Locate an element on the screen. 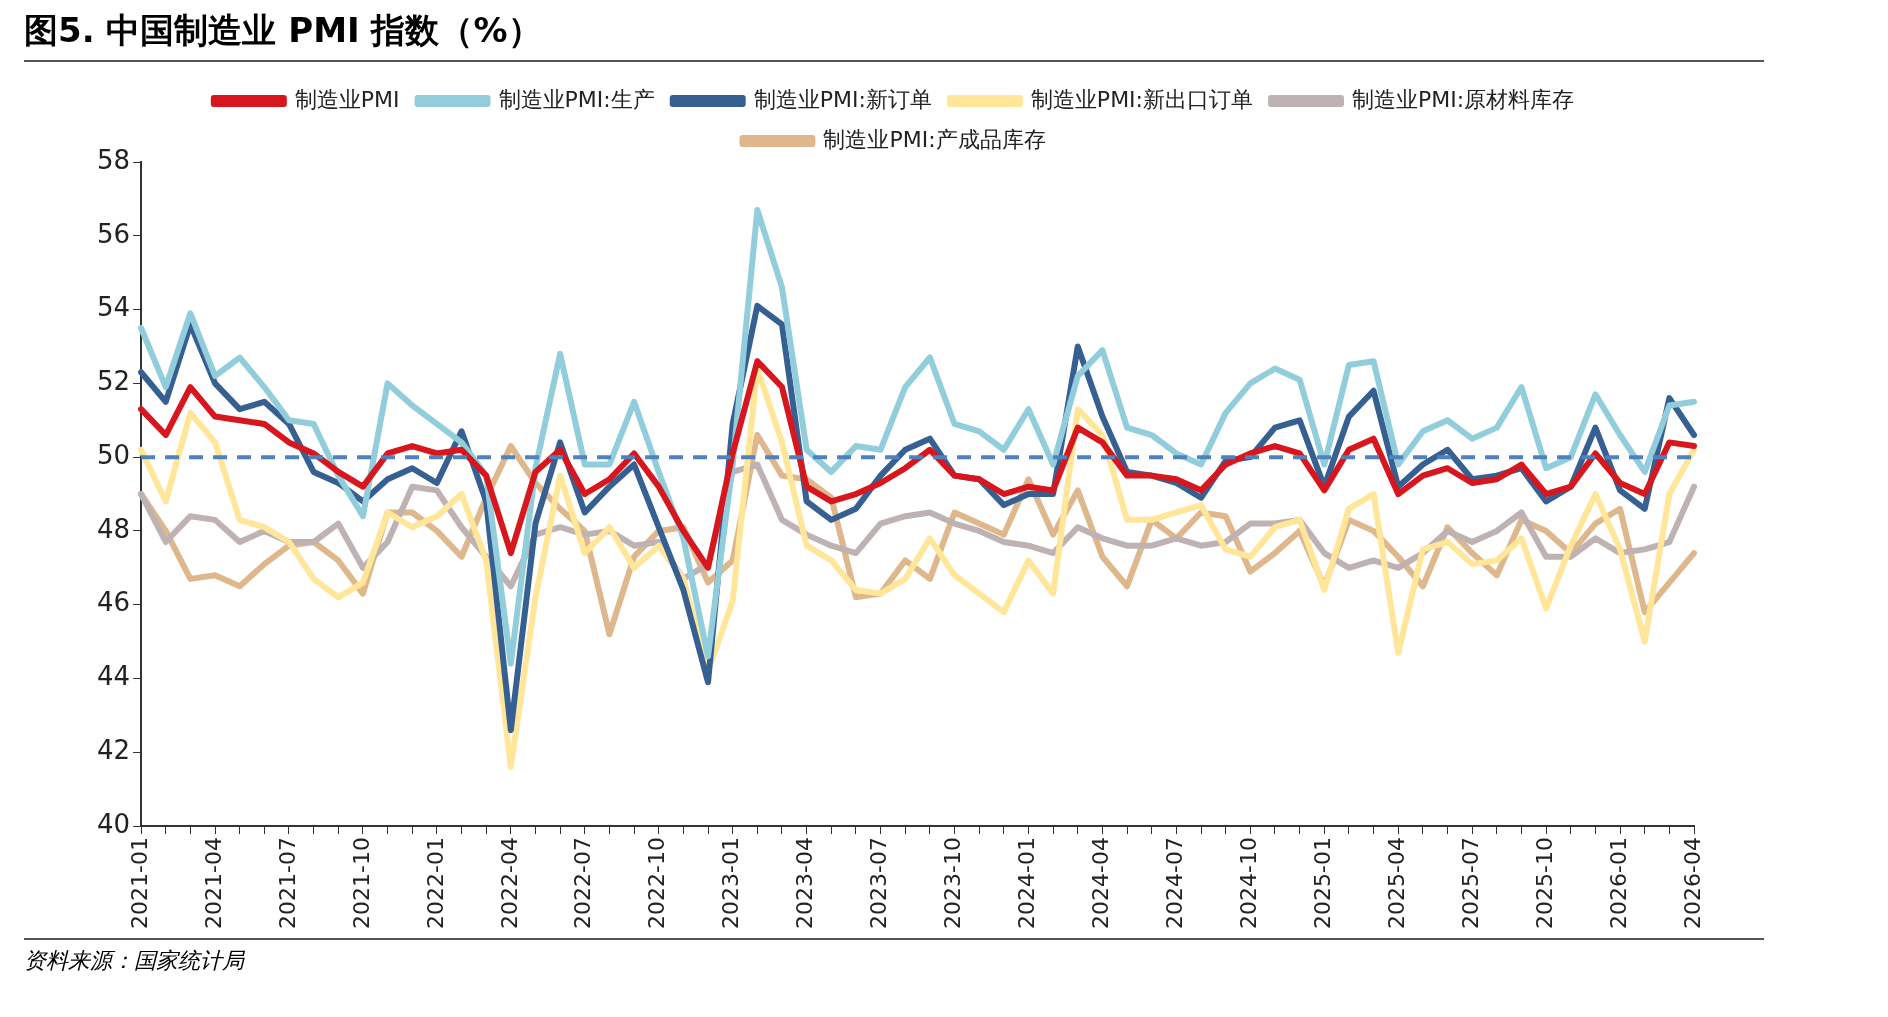 The height and width of the screenshot is (1017, 1888). y-tick-label: 52 is located at coordinates (113, 381).